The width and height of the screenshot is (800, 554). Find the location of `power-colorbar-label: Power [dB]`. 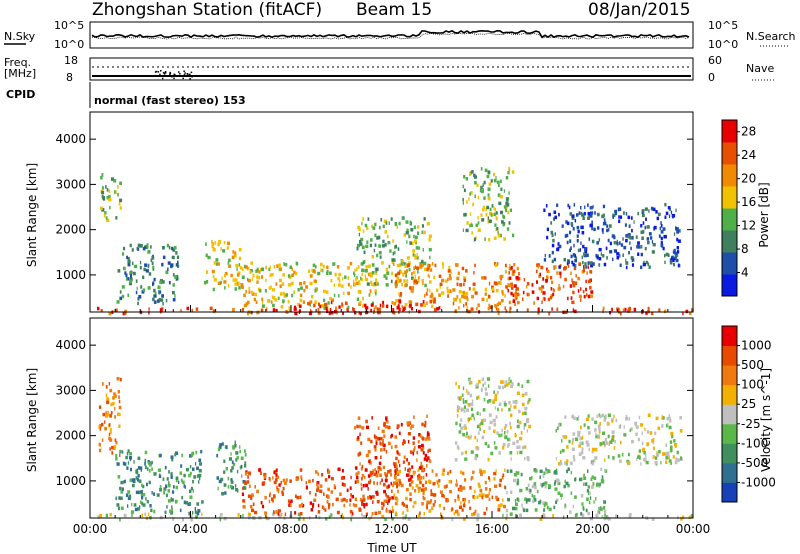

power-colorbar-label: Power [dB] is located at coordinates (764, 214).